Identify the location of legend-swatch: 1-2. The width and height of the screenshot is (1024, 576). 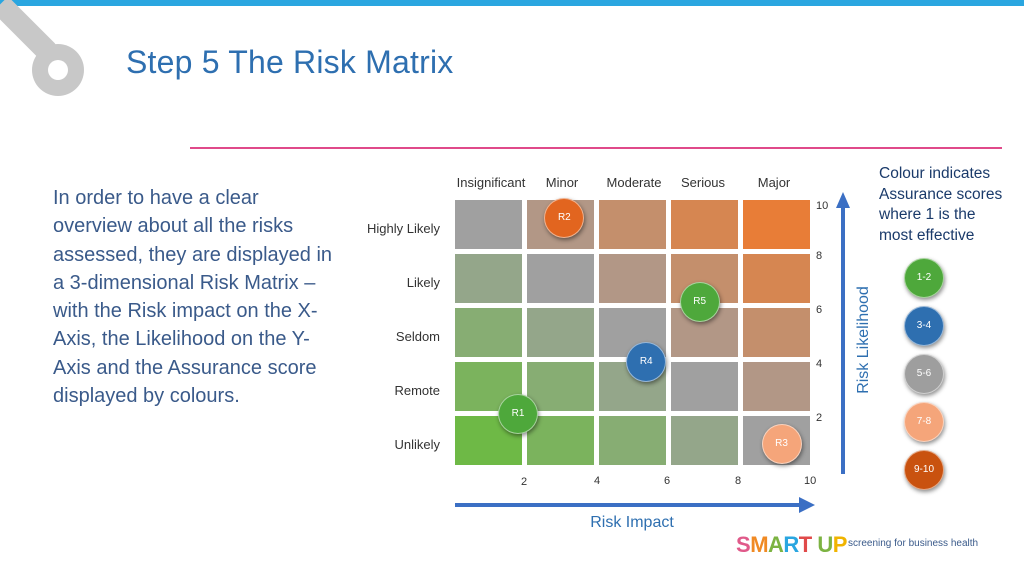
(924, 278).